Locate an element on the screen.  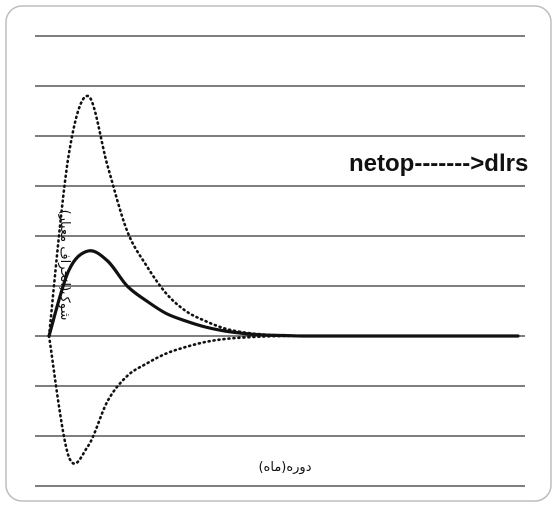
x-axis-label: دوره(ماه) is located at coordinates (284, 467).